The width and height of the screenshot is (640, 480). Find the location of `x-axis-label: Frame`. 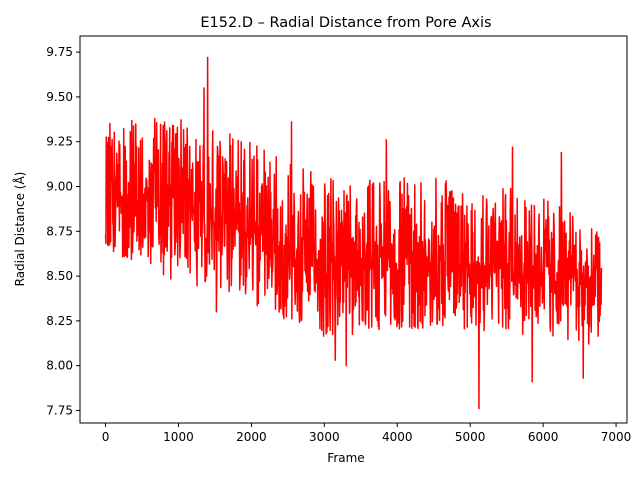

x-axis-label: Frame is located at coordinates (345, 458).